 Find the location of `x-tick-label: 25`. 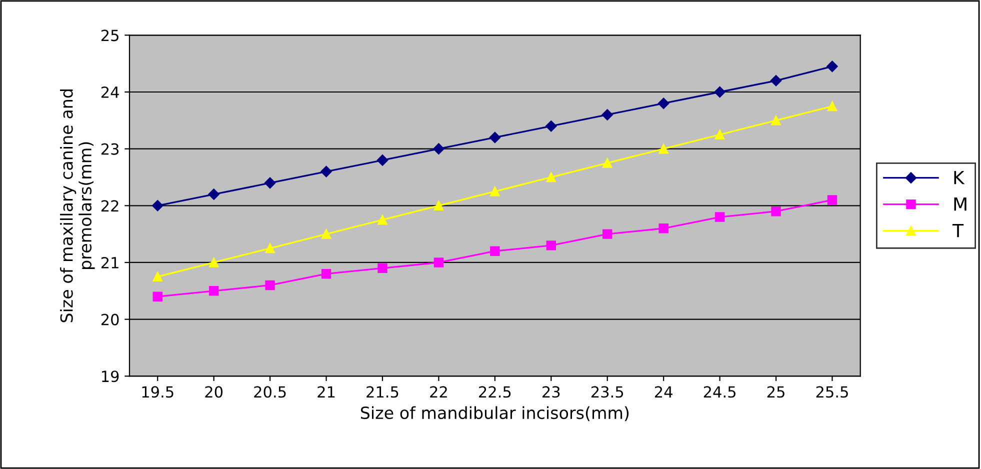

x-tick-label: 25 is located at coordinates (775, 392).